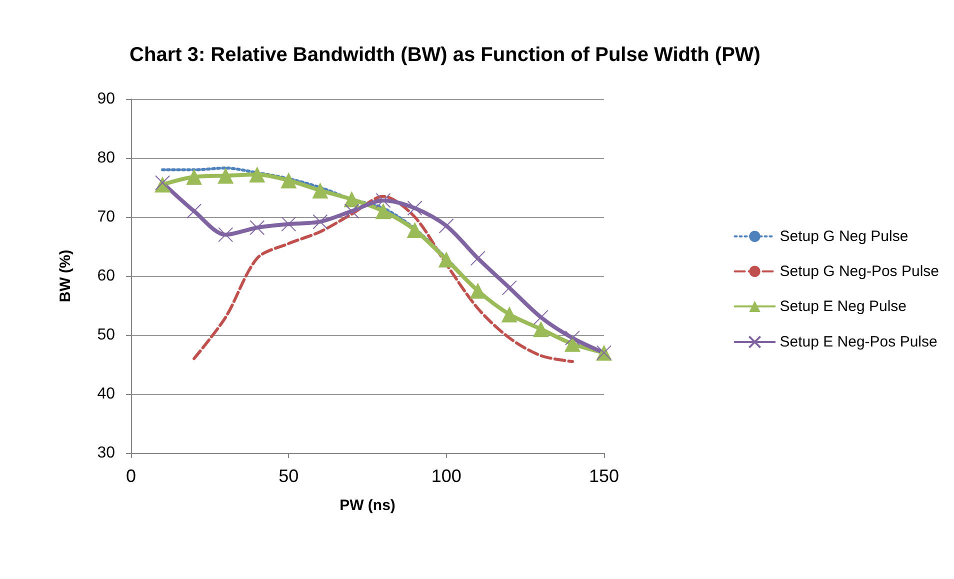 The image size is (954, 579). What do you see at coordinates (859, 342) in the screenshot?
I see `legend-label: Setup E Neg-Pos Pulse` at bounding box center [859, 342].